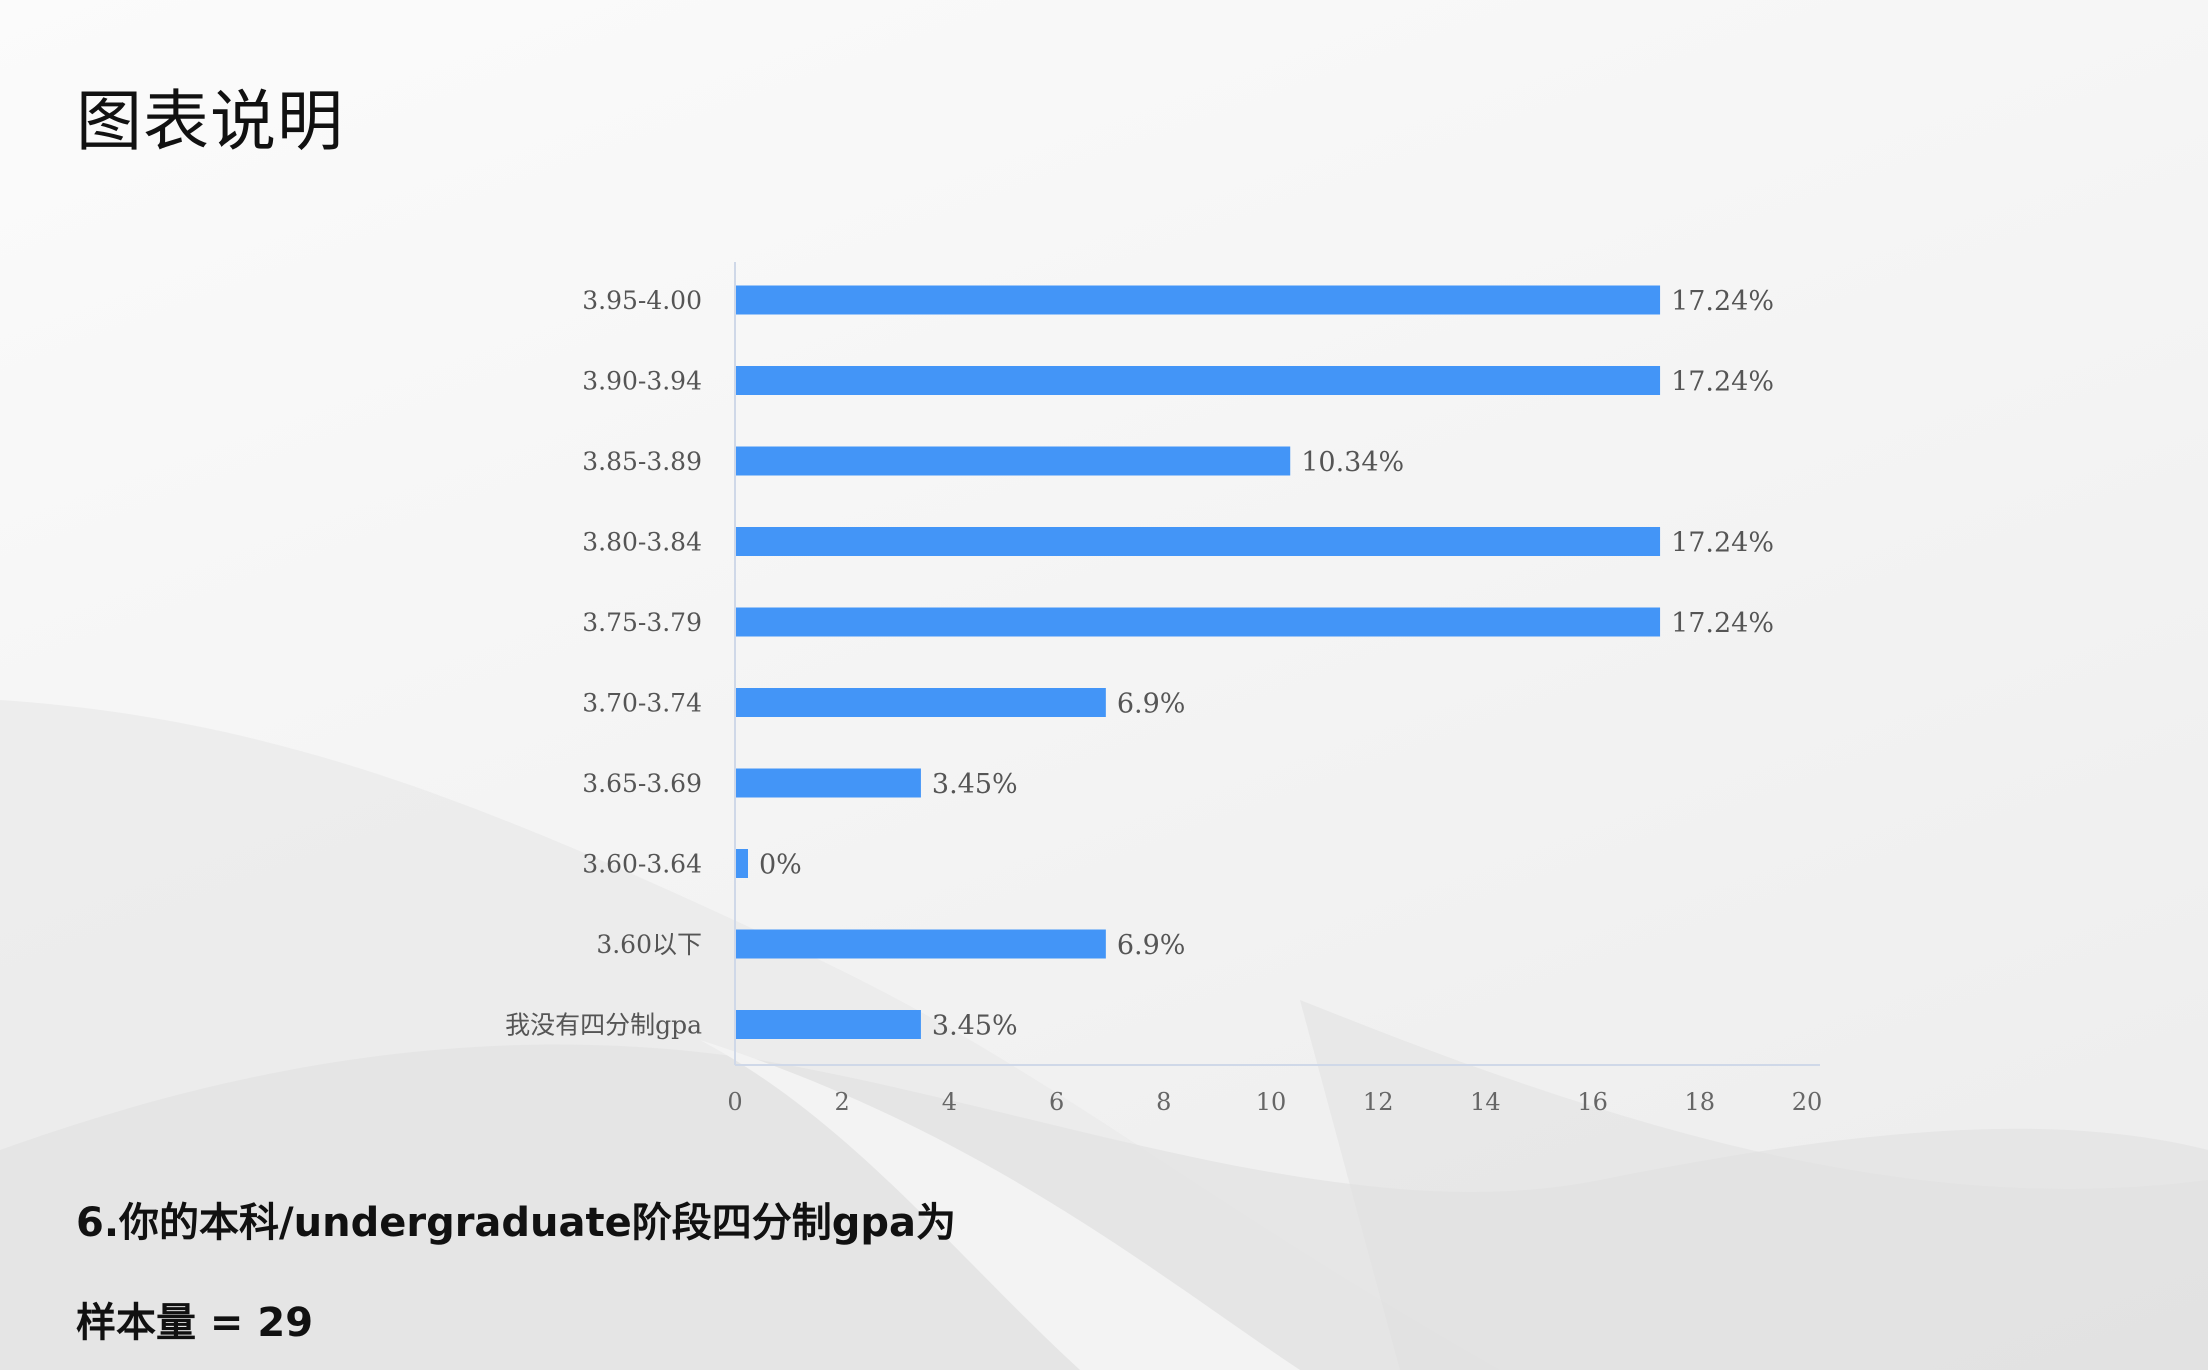 Image resolution: width=2208 pixels, height=1370 pixels. What do you see at coordinates (1722, 382) in the screenshot?
I see `value-label-2: 17.24%` at bounding box center [1722, 382].